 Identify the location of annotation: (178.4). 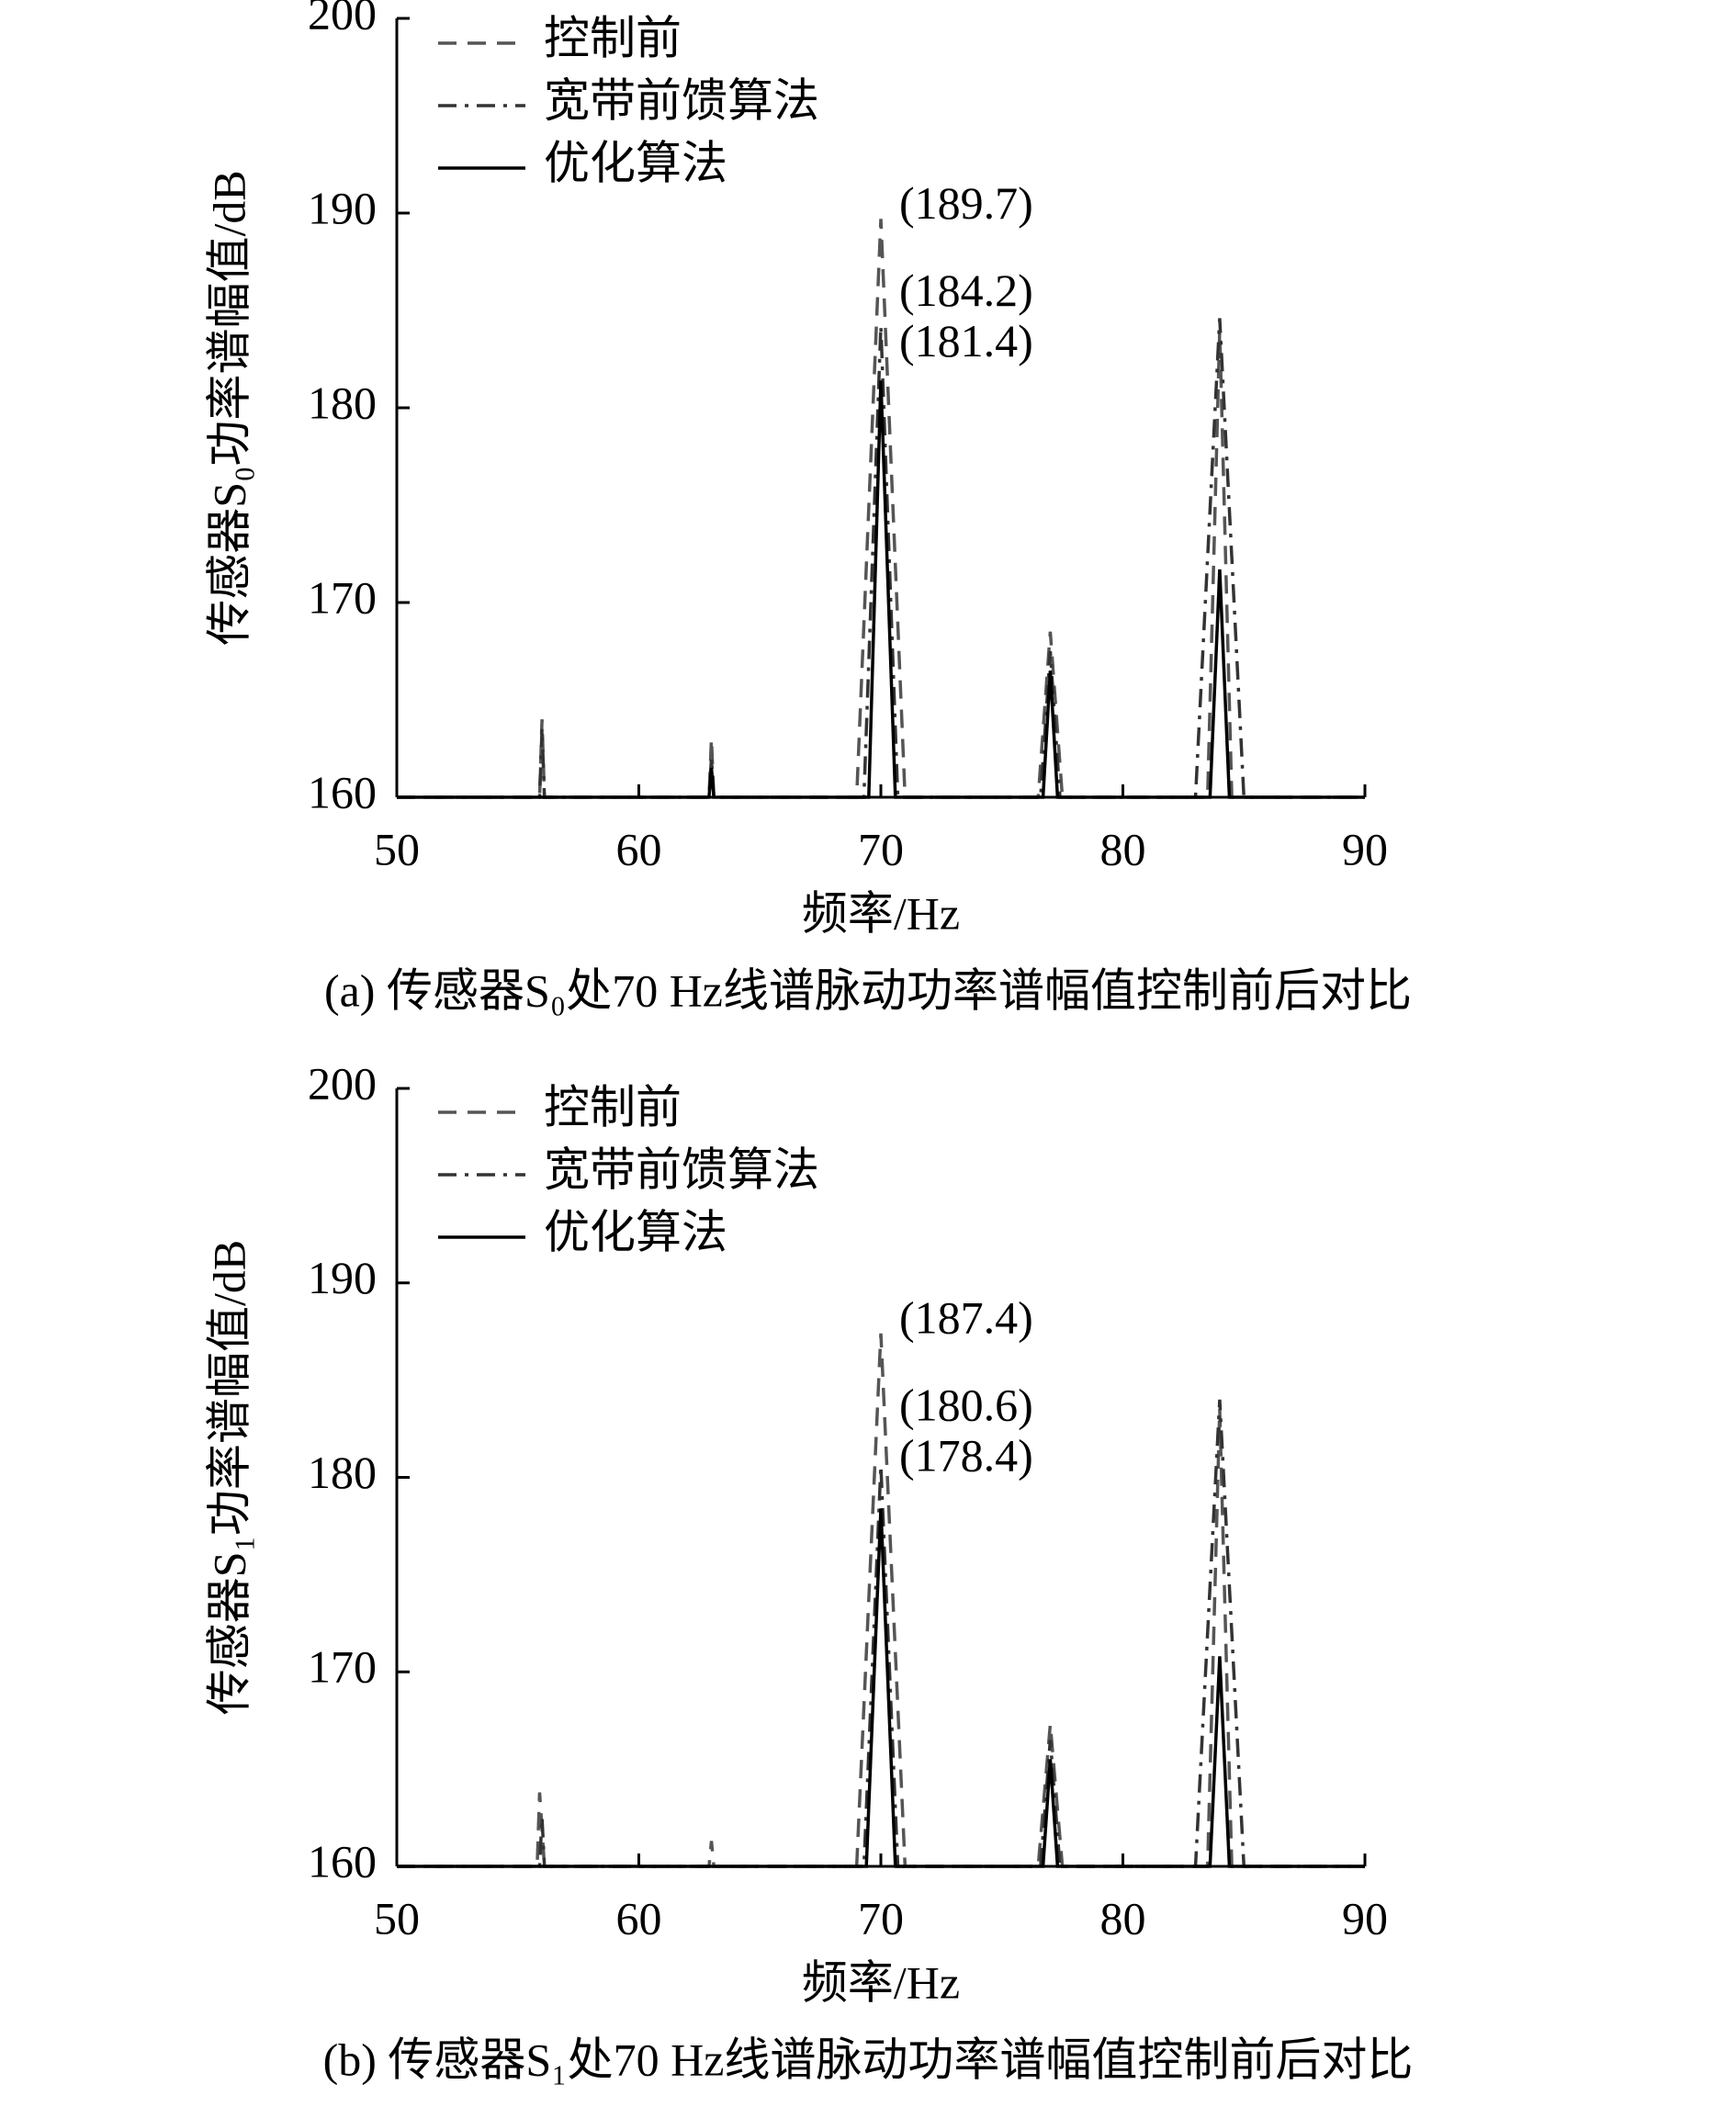
(966, 1455).